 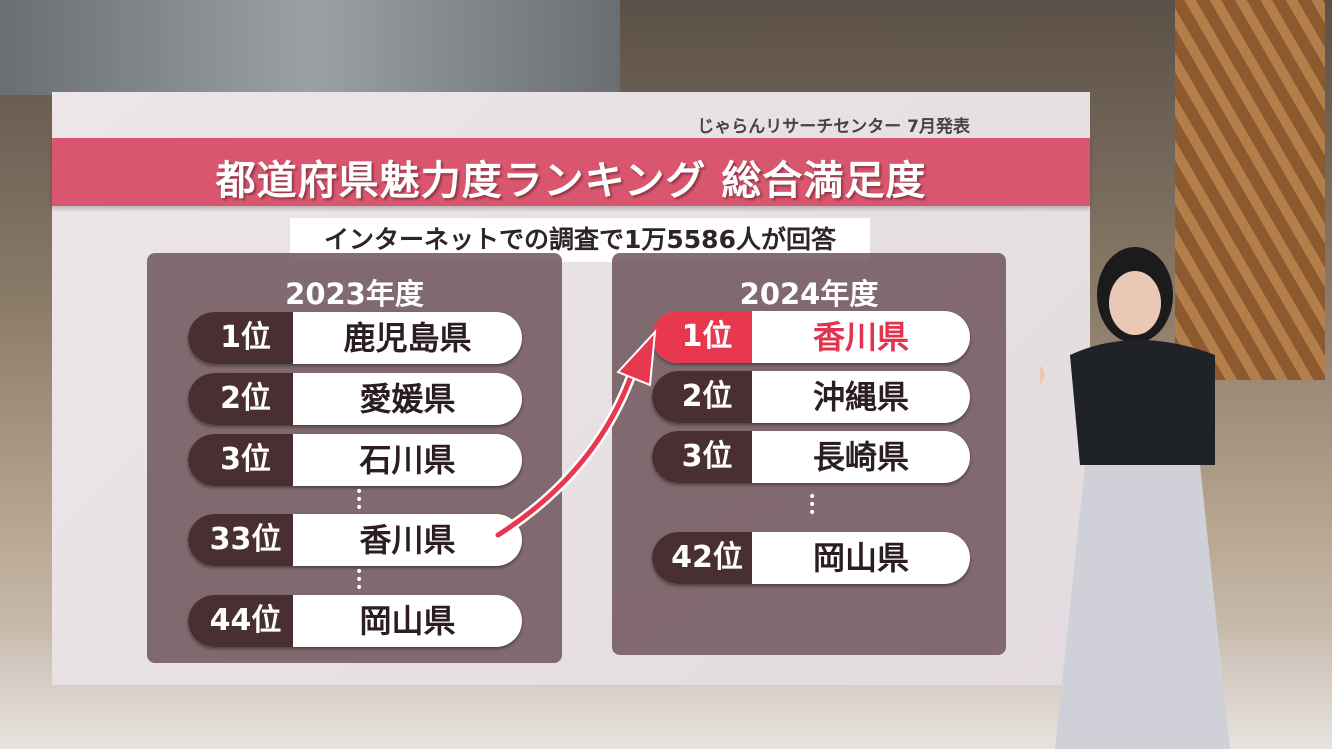 I want to click on prefecture: 鹿児島県, so click(x=407, y=338).